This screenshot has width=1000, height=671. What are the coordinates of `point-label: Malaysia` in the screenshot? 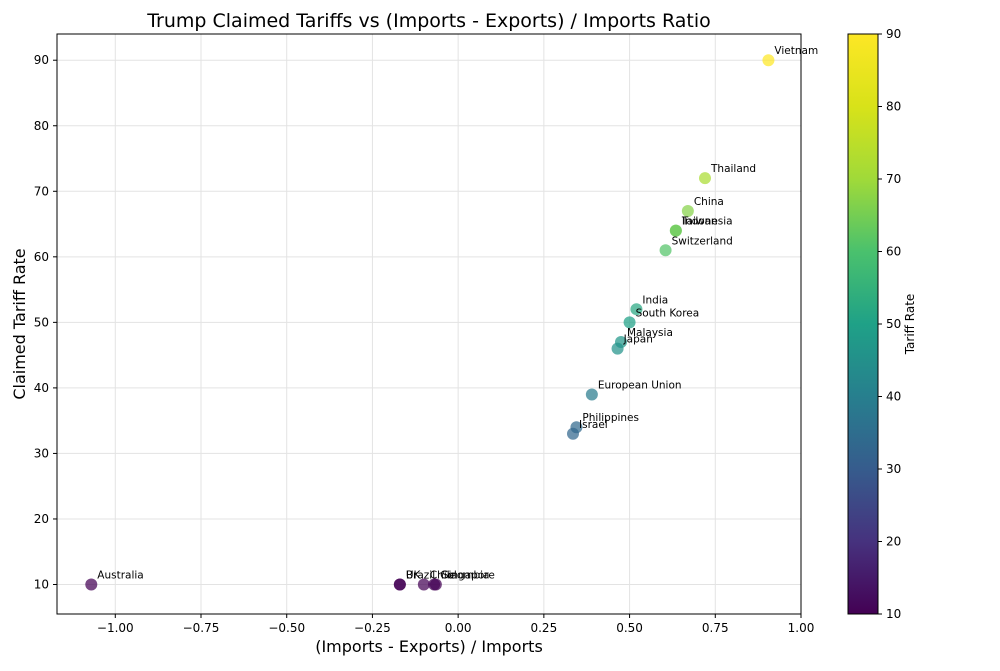 It's located at (650, 333).